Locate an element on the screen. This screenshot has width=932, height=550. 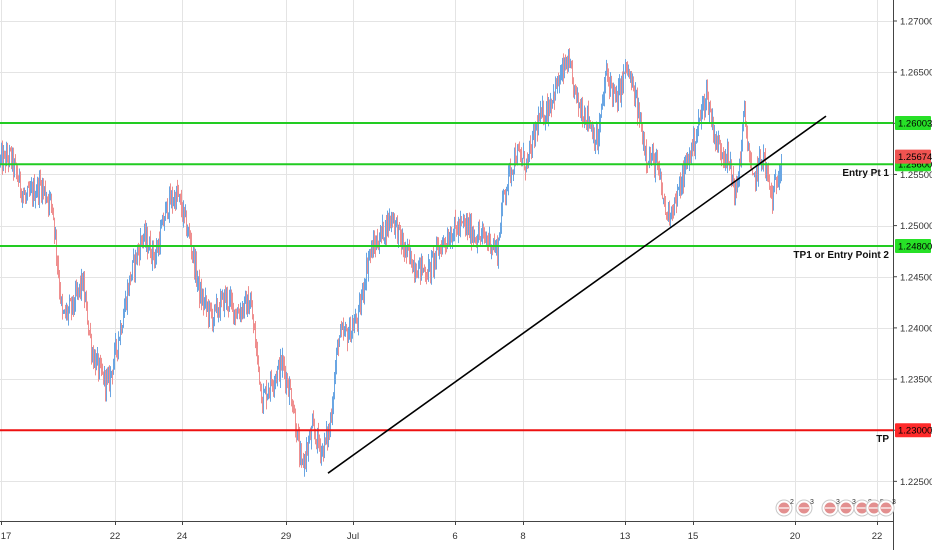
event-badges: 2333853 is located at coordinates (835, 508).